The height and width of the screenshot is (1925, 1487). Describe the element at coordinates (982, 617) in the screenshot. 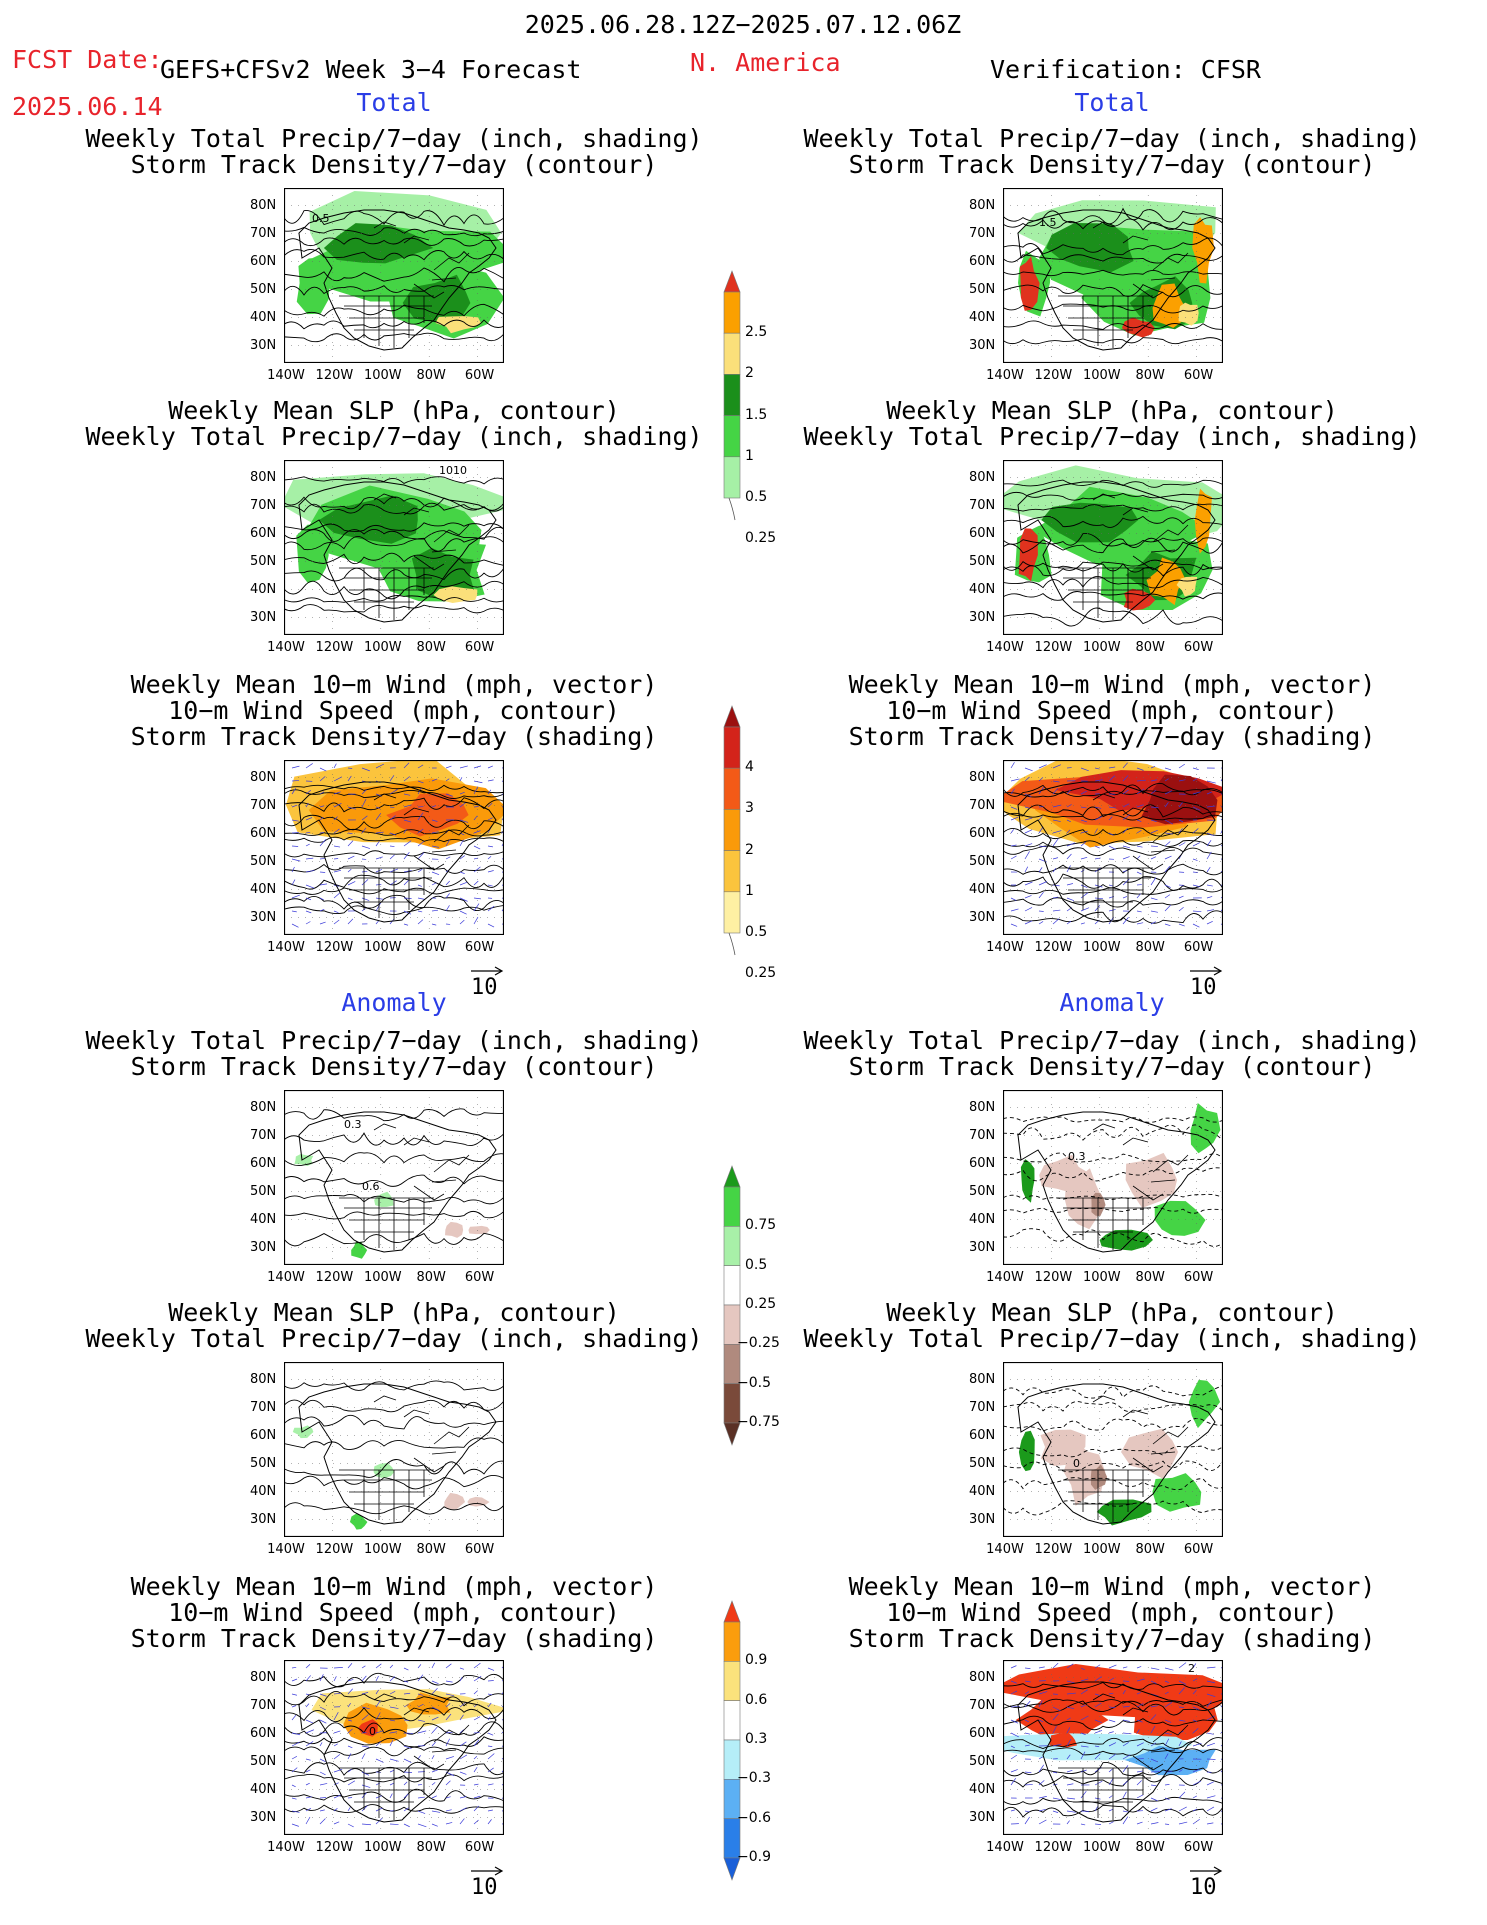

I see `lat-tick-label: 30N` at that location.